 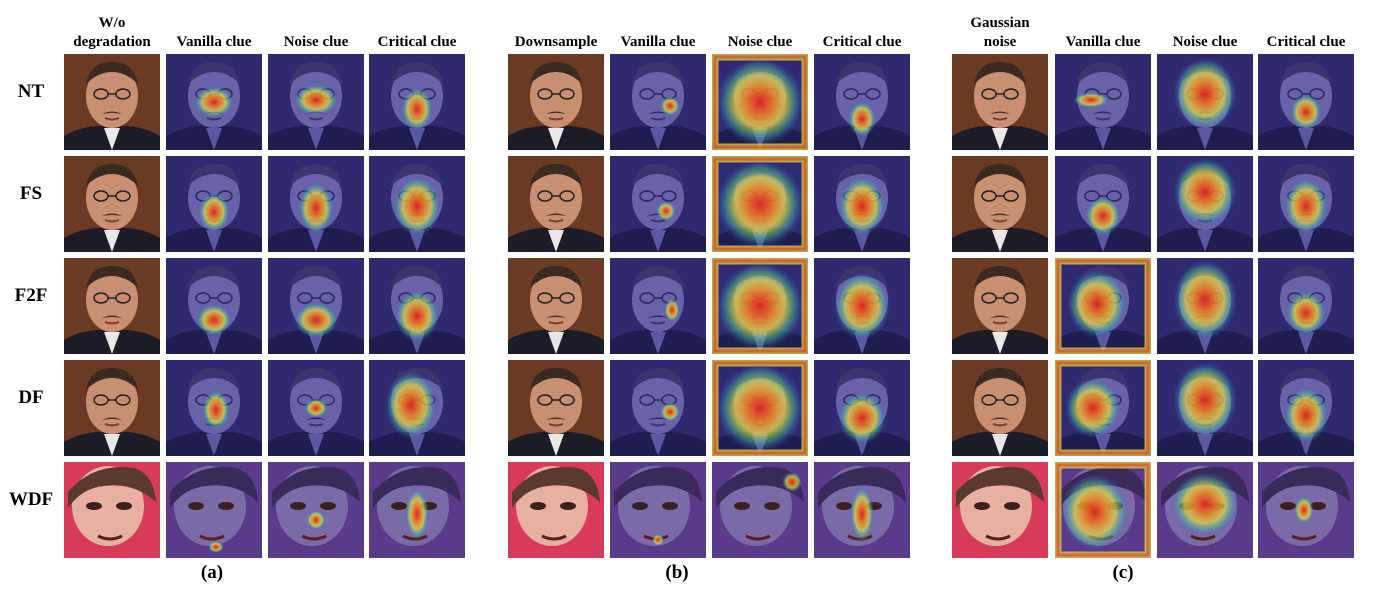 What do you see at coordinates (677, 572) in the screenshot?
I see `panel-label: (b)` at bounding box center [677, 572].